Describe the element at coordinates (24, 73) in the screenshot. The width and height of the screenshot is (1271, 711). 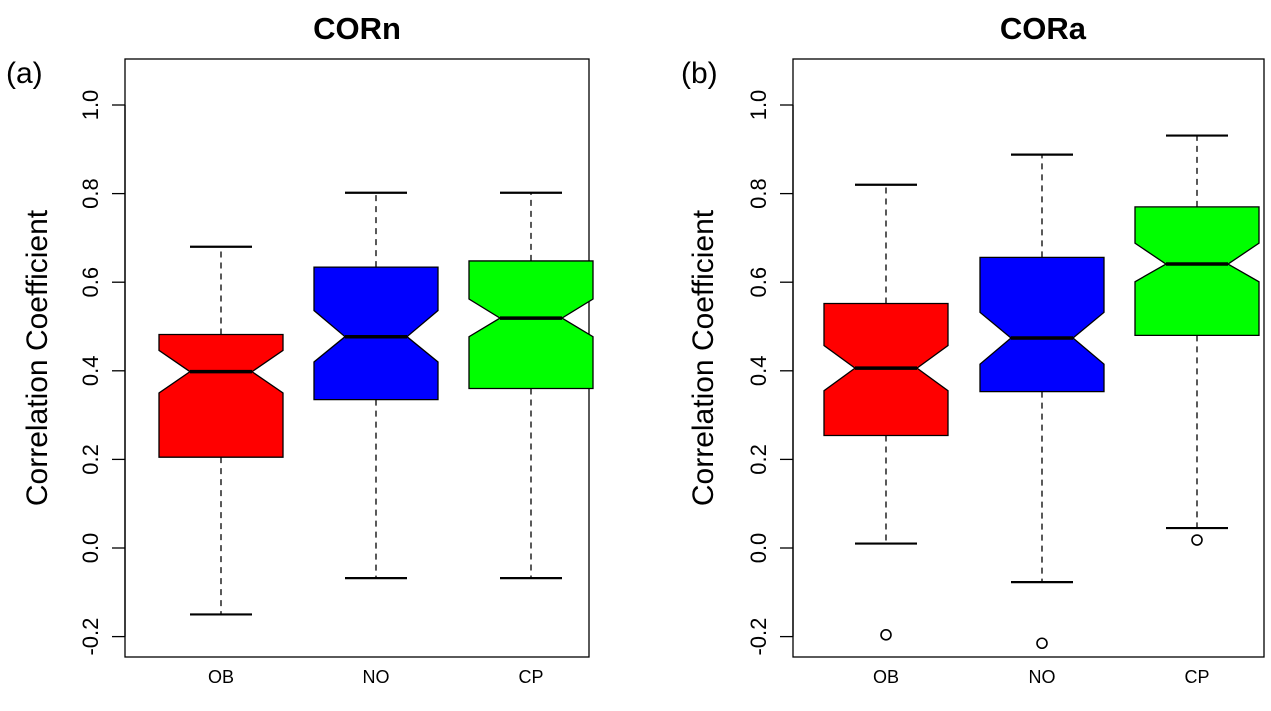
I see `panel-label: (a)` at that location.